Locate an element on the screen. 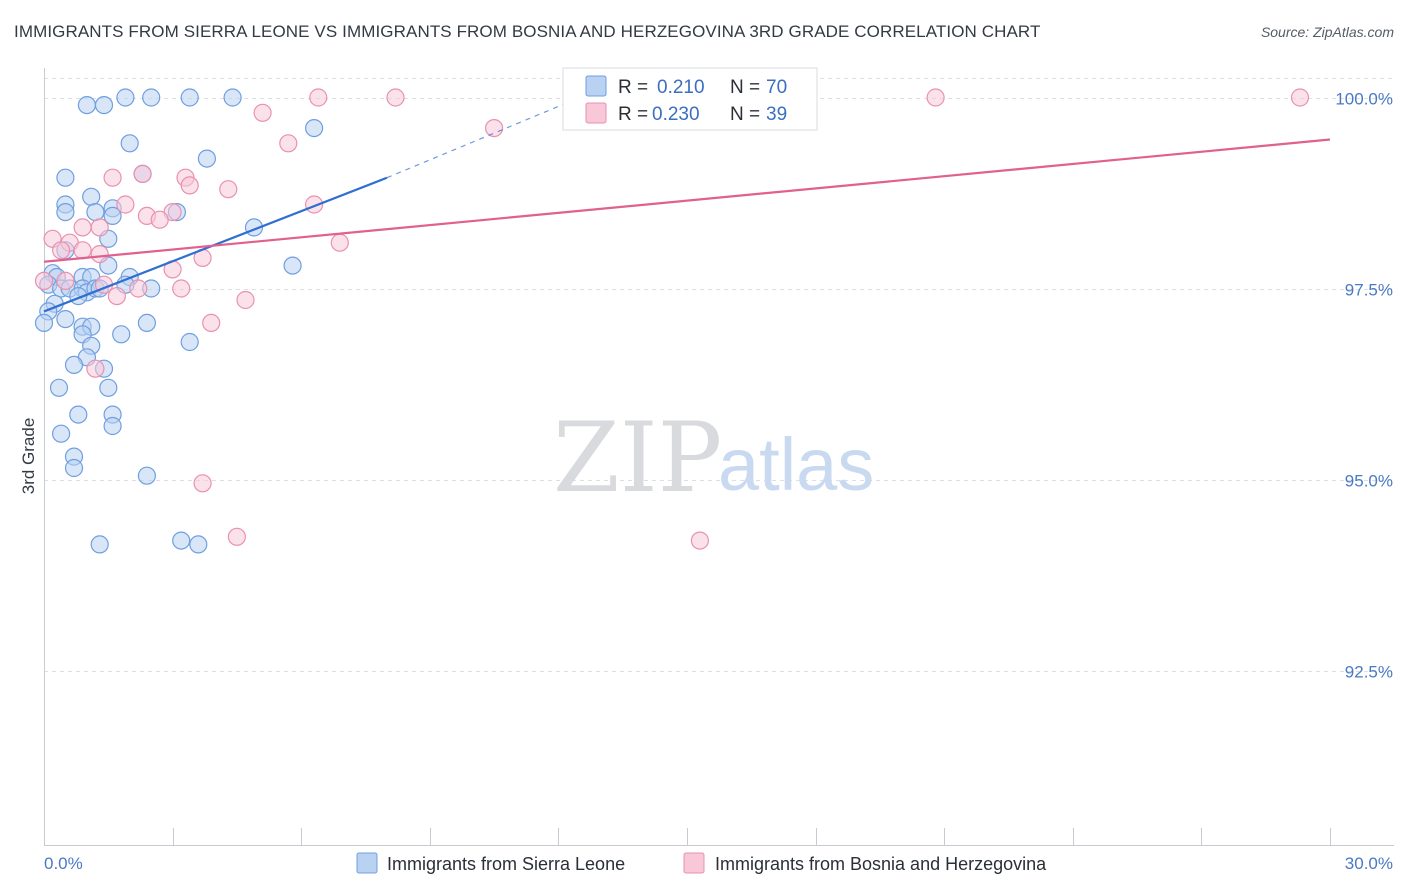  bottom-legend-swatch-sierra-leone is located at coordinates (367, 863).